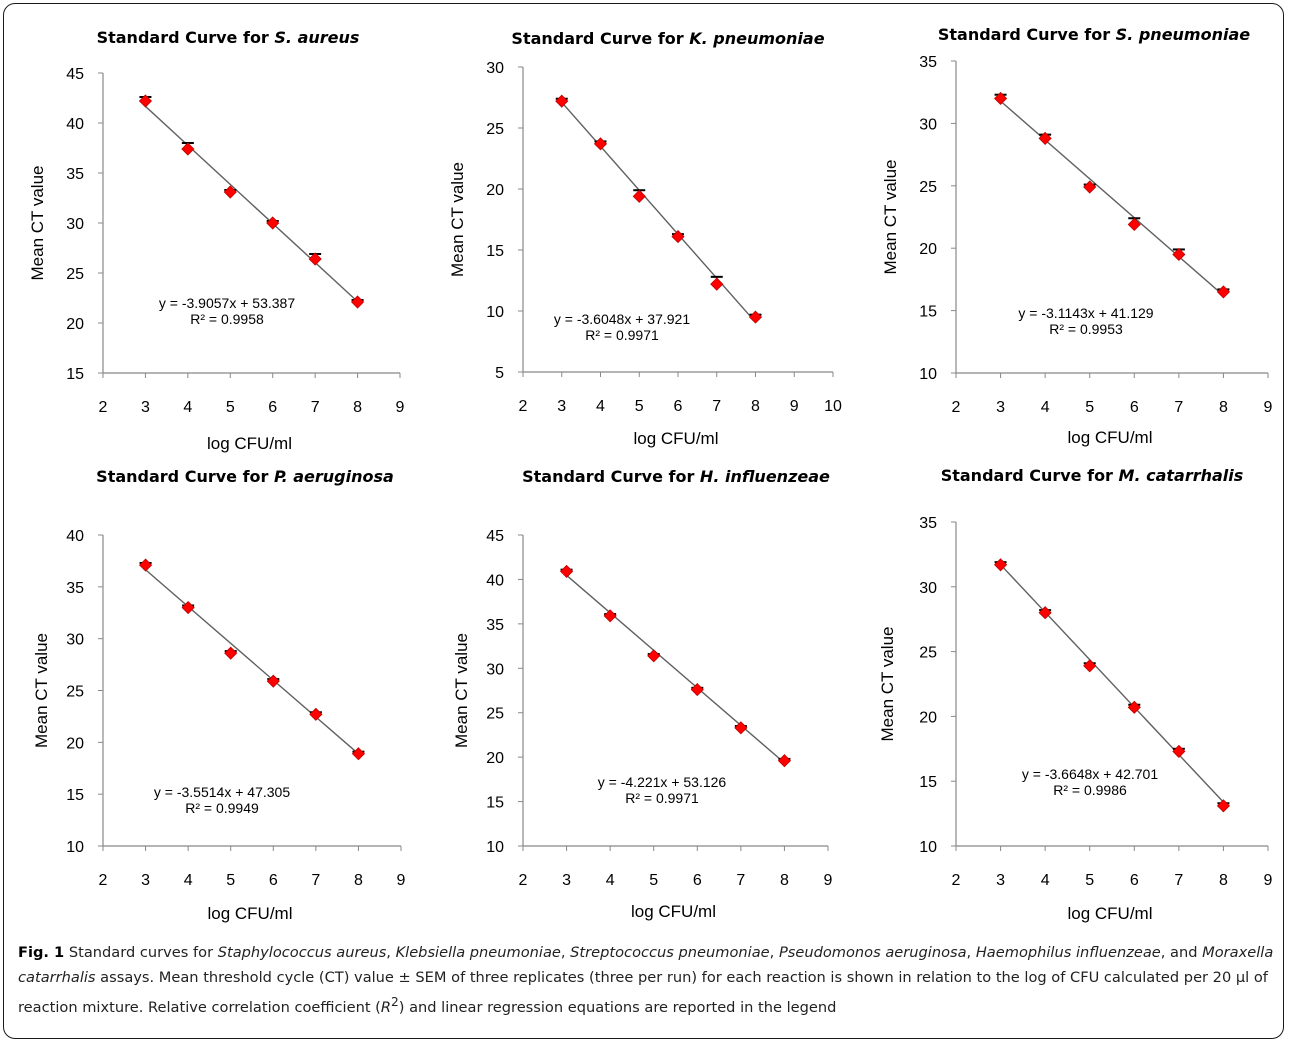 The height and width of the screenshot is (1044, 1290). What do you see at coordinates (662, 798) in the screenshot?
I see `r-squared-label: R² = 0.9971` at bounding box center [662, 798].